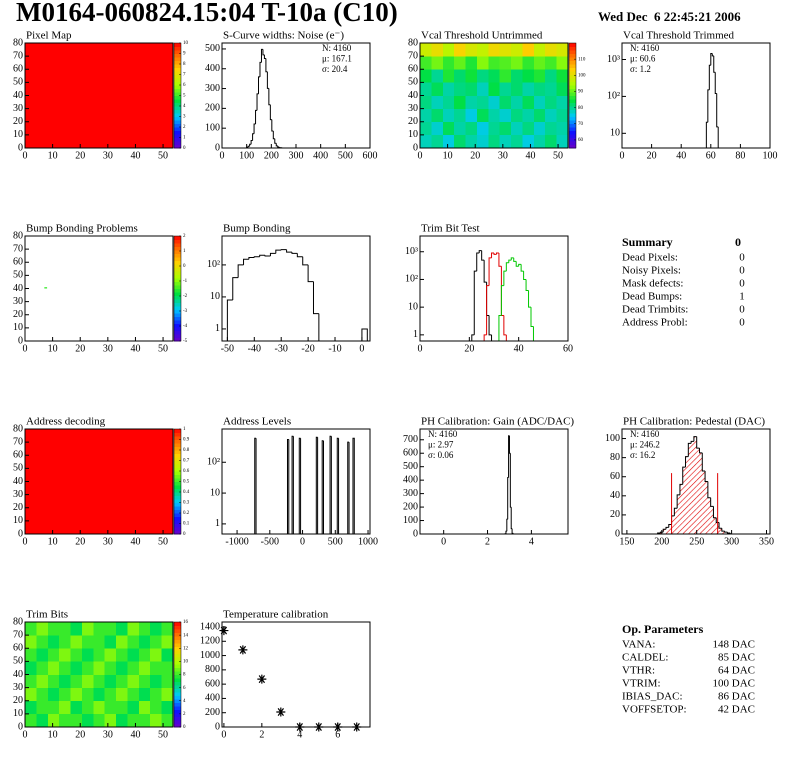 The width and height of the screenshot is (796, 772). What do you see at coordinates (413, 306) in the screenshot?
I see `y-tick-label: 10` at bounding box center [413, 306].